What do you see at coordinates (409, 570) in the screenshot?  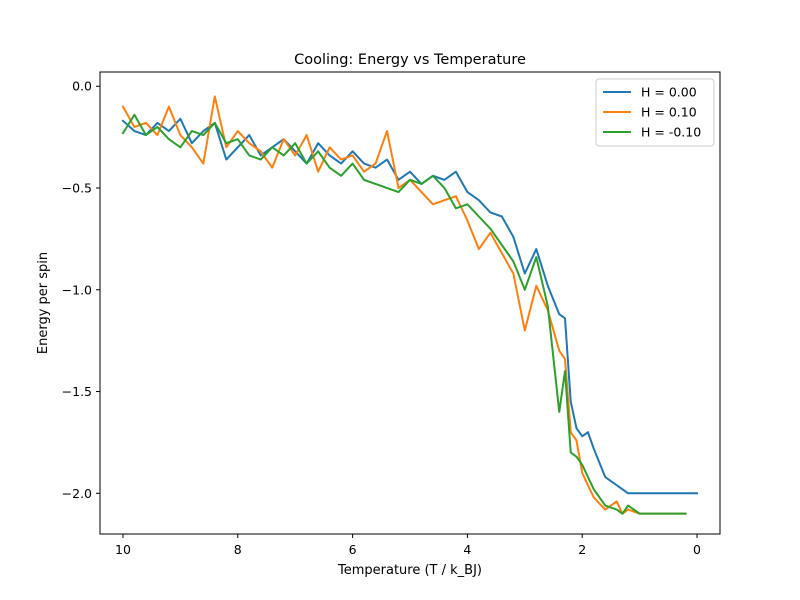 I see `x-axis-label: Temperature (T / k_BJ)` at bounding box center [409, 570].